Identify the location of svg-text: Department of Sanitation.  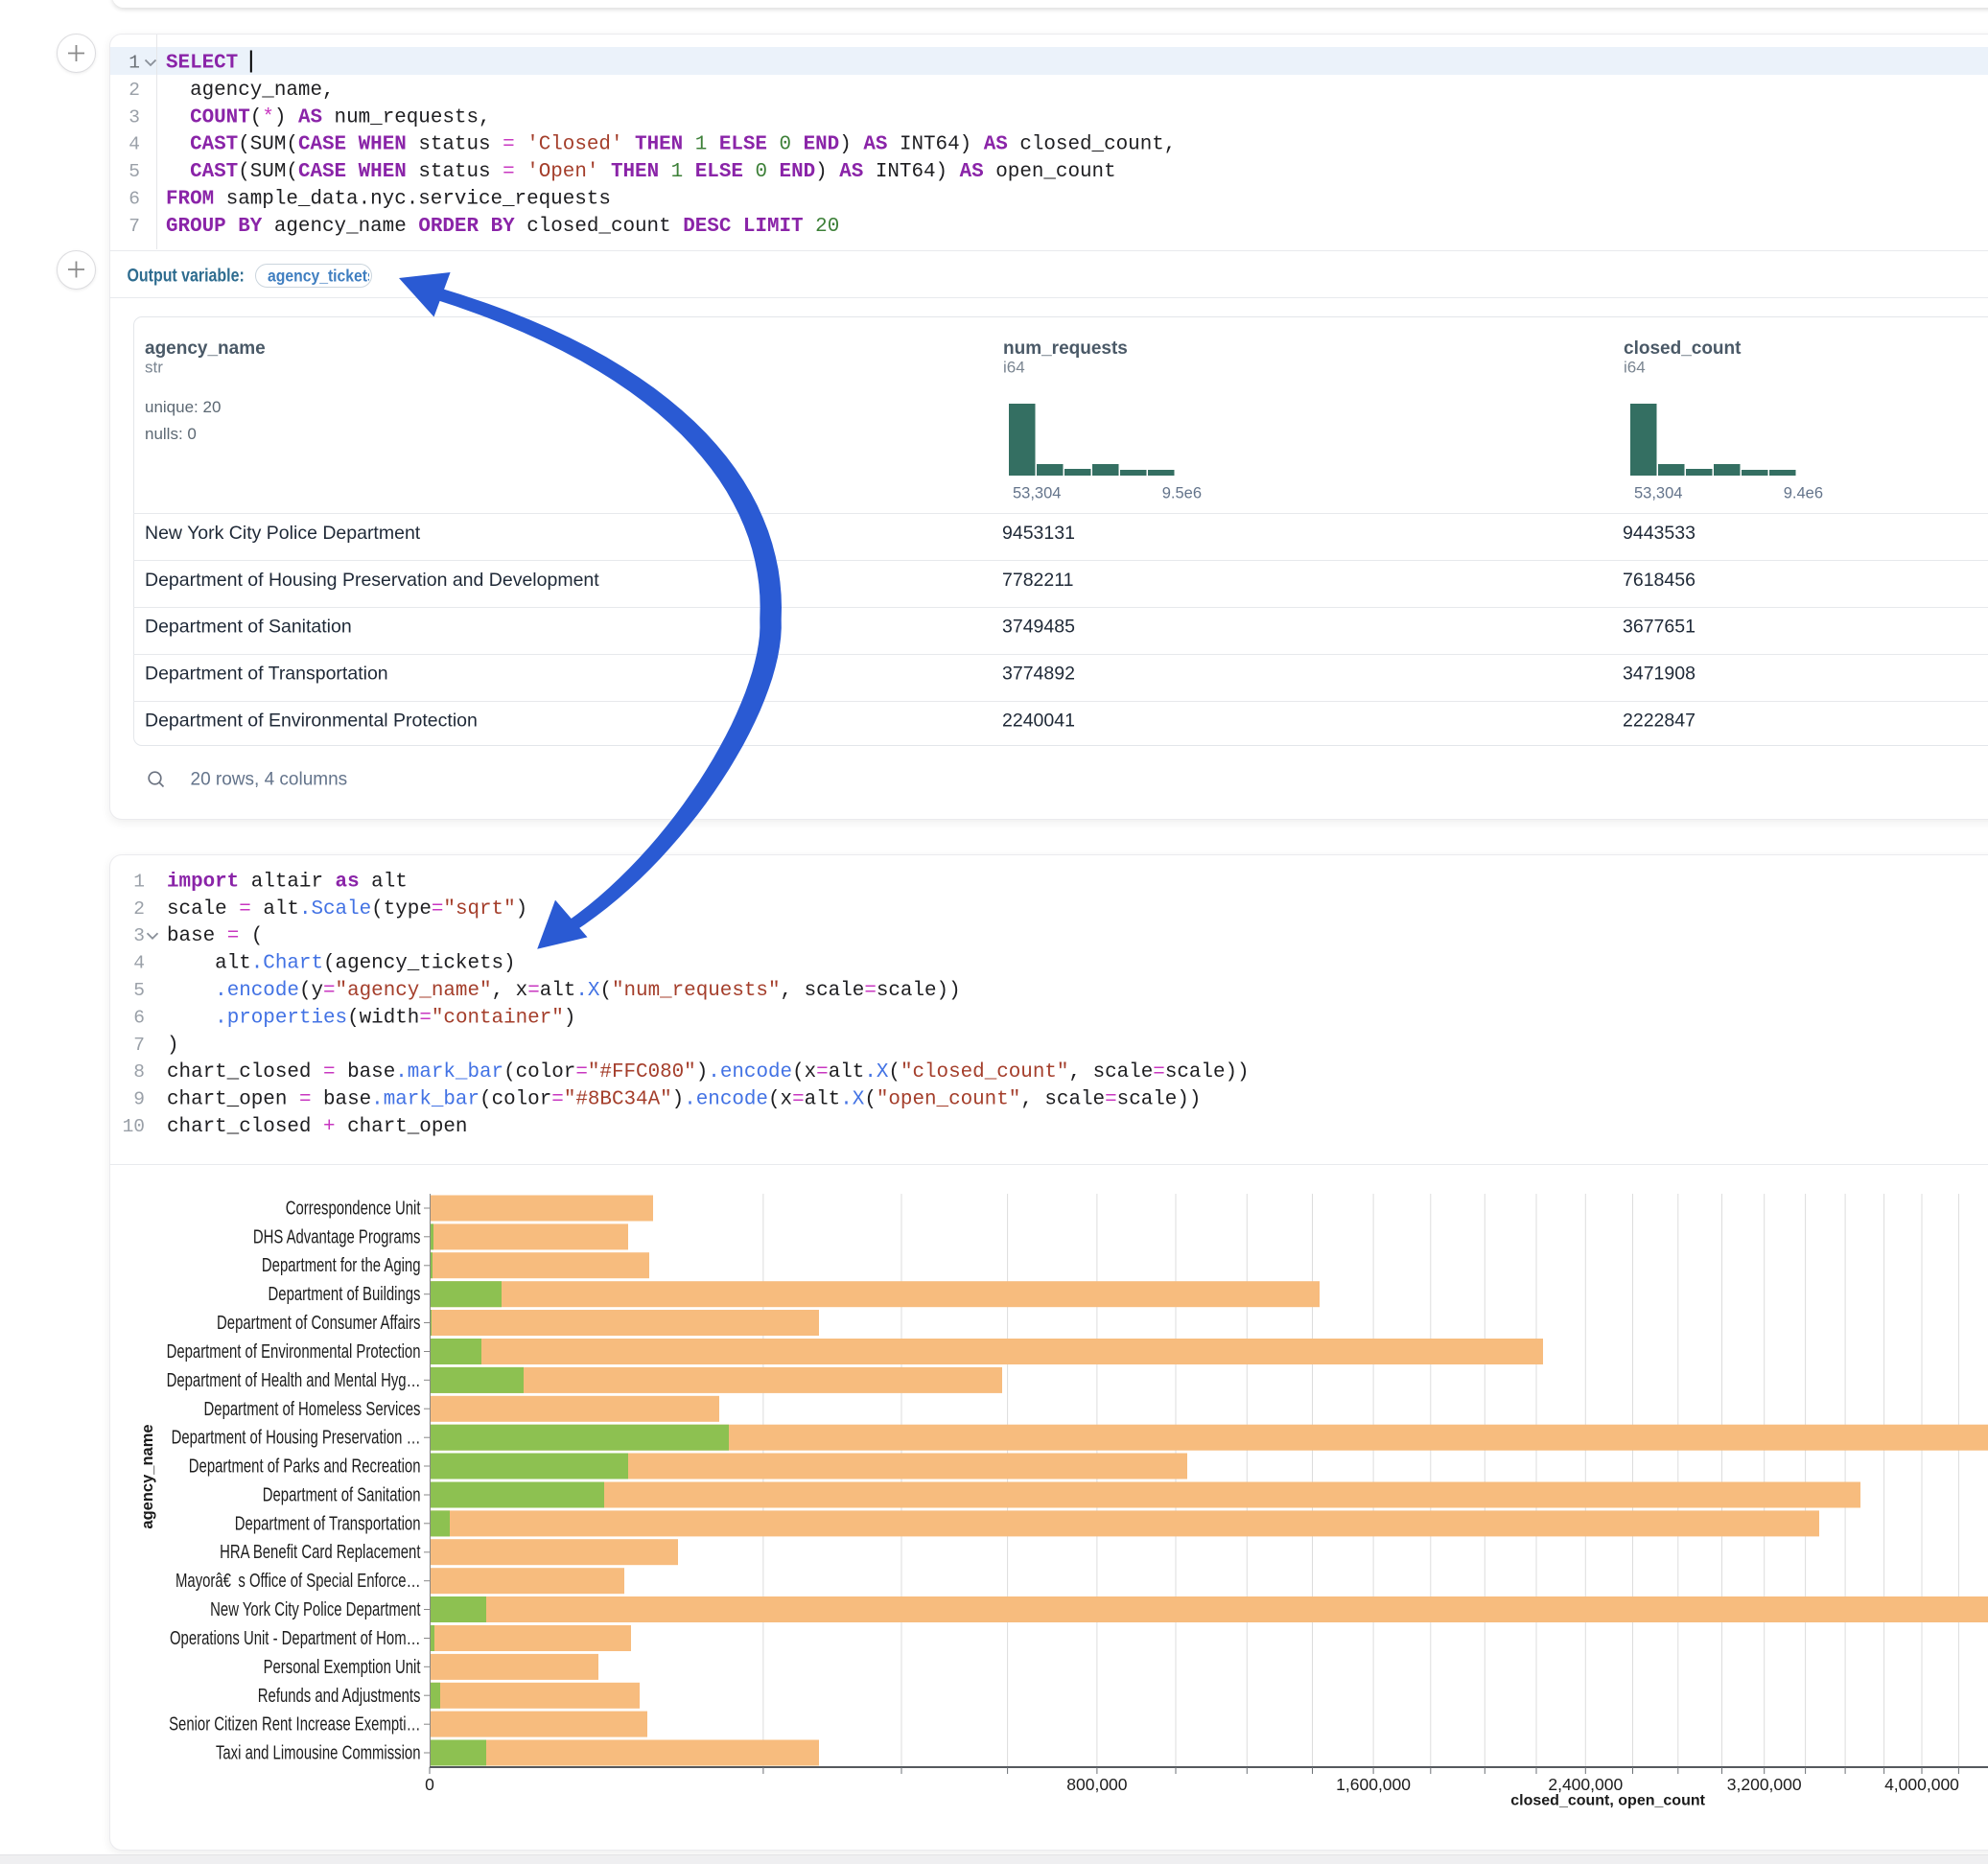
(248, 627).